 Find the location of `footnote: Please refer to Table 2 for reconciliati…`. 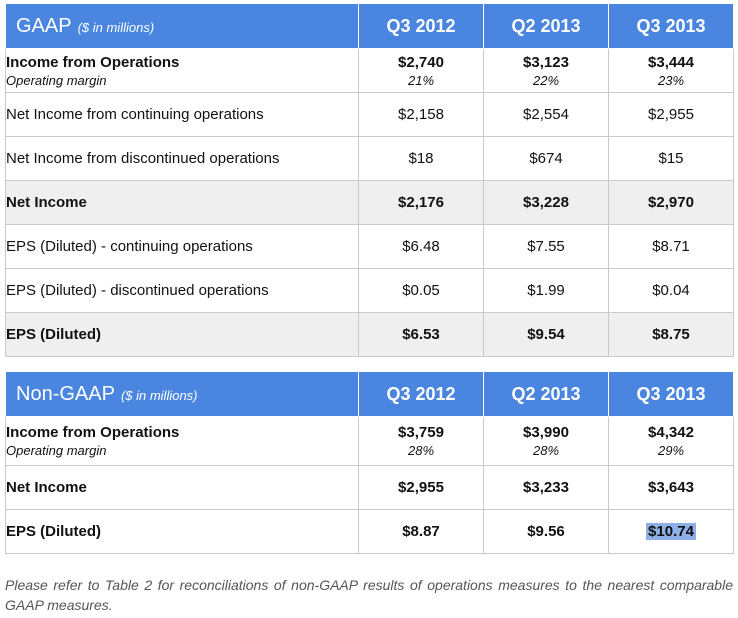

footnote: Please refer to Table 2 for reconciliati… is located at coordinates (369, 595).